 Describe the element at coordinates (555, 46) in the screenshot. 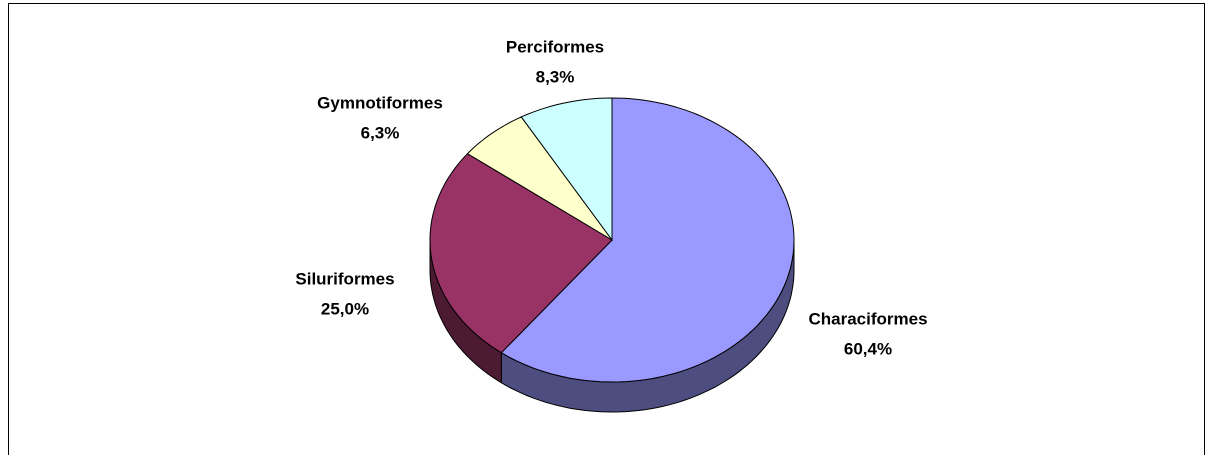

I see `slice-label: Perciformes` at that location.